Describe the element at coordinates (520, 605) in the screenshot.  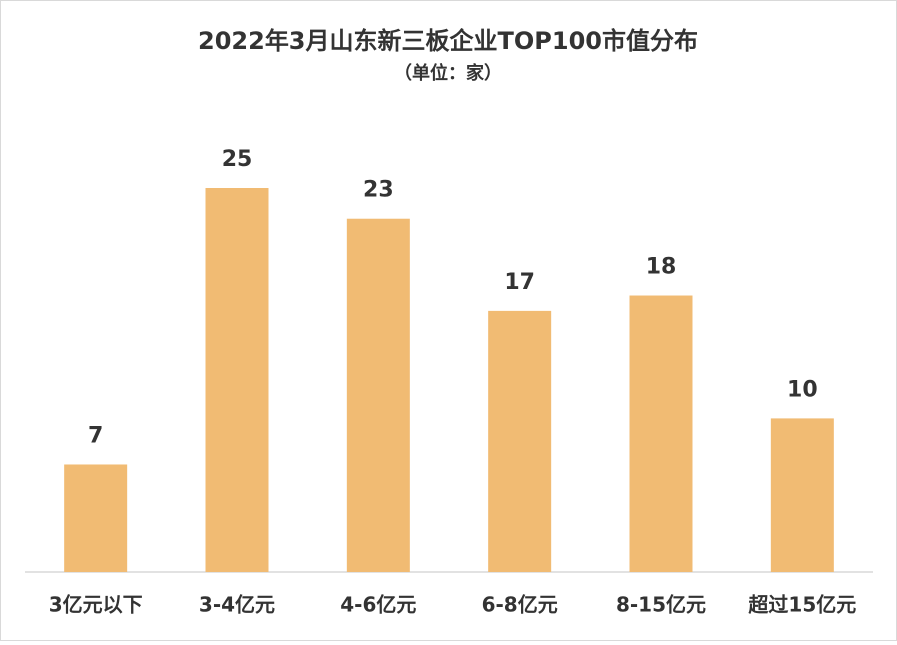
I see `x-tick-label: 6-8亿元` at that location.